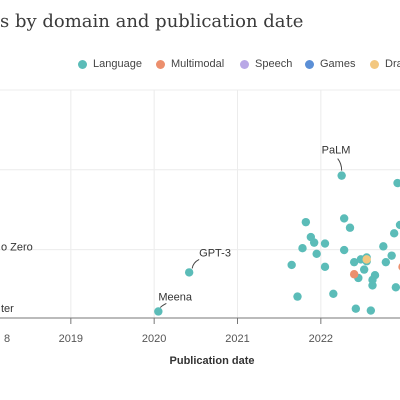  I want to click on annotation-label: ter, so click(7, 309).